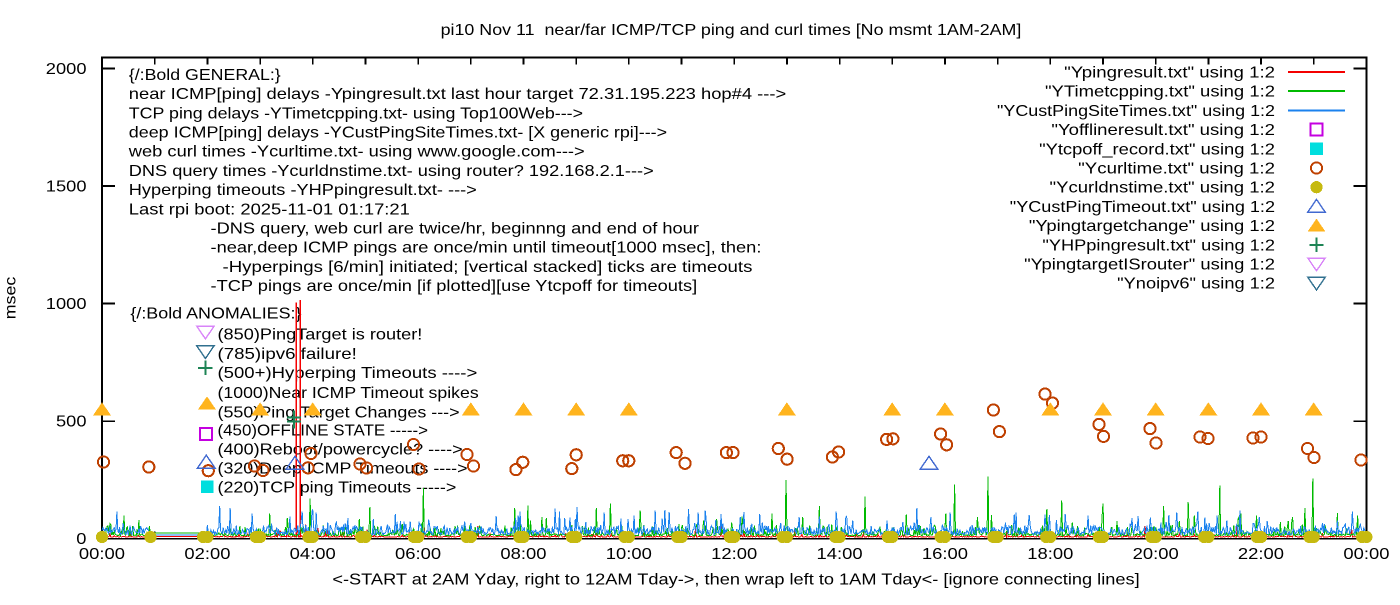  What do you see at coordinates (840, 554) in the screenshot?
I see `svg-text: 14:00` at bounding box center [840, 554].